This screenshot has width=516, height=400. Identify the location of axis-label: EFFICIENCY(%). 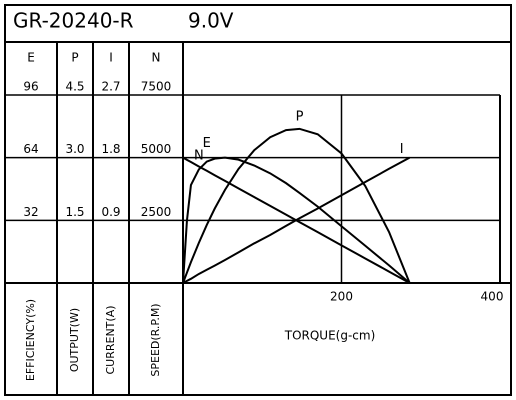
(30, 340).